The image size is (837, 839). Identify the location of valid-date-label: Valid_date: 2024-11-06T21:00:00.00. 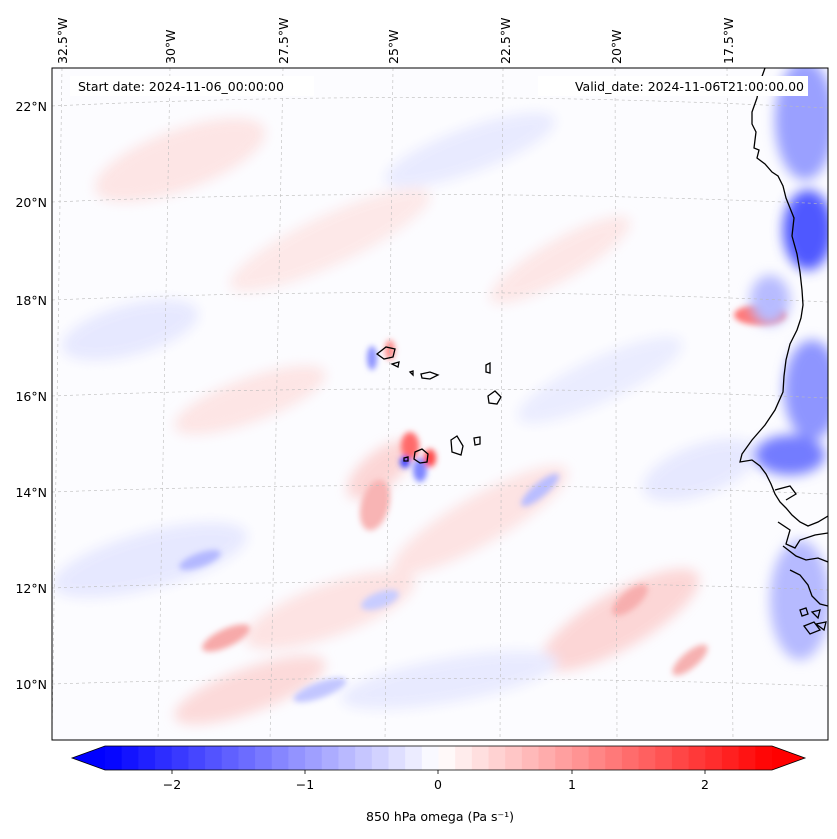
(689, 86).